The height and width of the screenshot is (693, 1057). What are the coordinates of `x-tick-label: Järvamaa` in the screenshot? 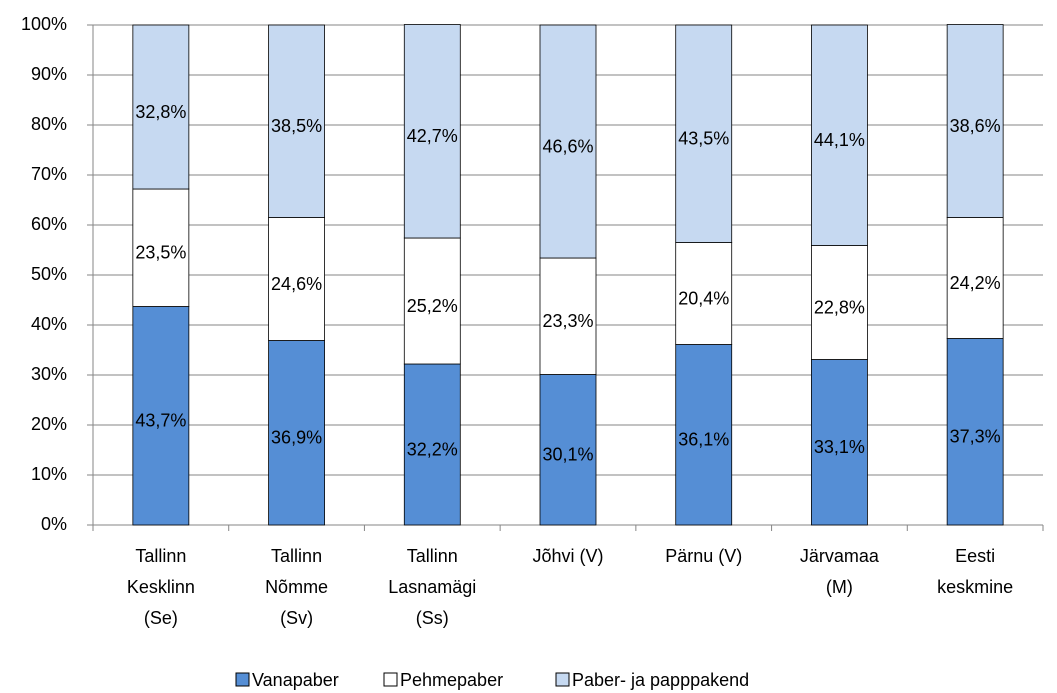 It's located at (840, 556).